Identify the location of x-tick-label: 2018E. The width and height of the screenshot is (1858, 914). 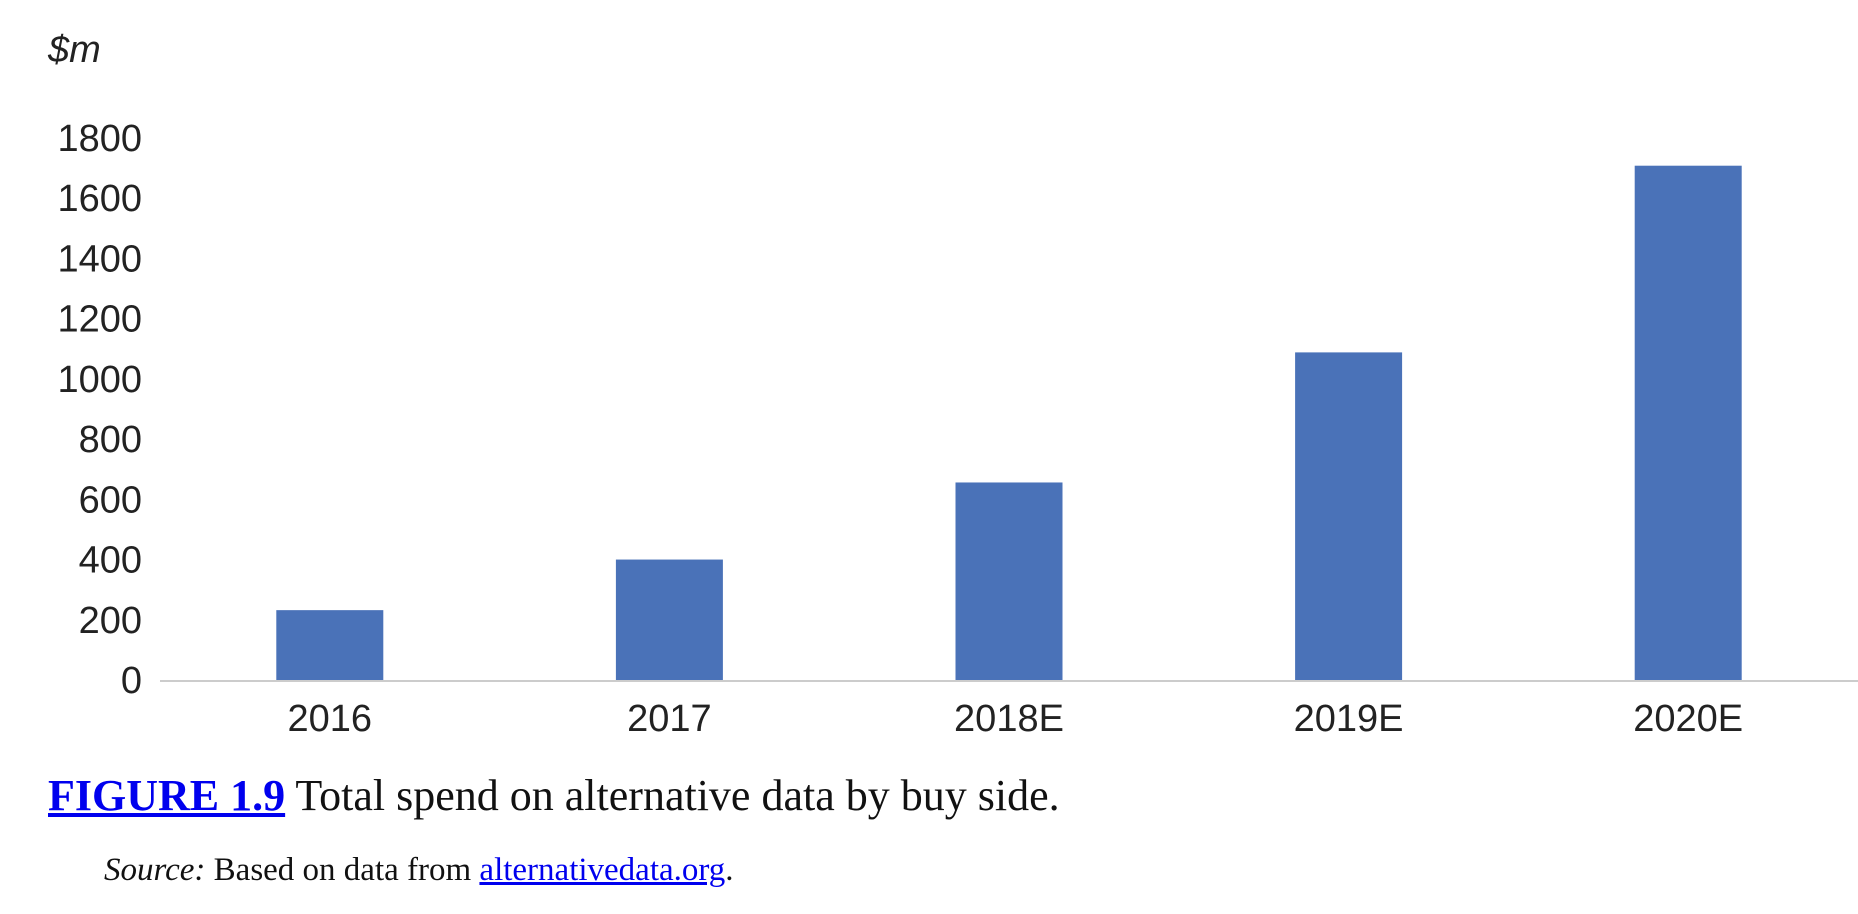
(1009, 719).